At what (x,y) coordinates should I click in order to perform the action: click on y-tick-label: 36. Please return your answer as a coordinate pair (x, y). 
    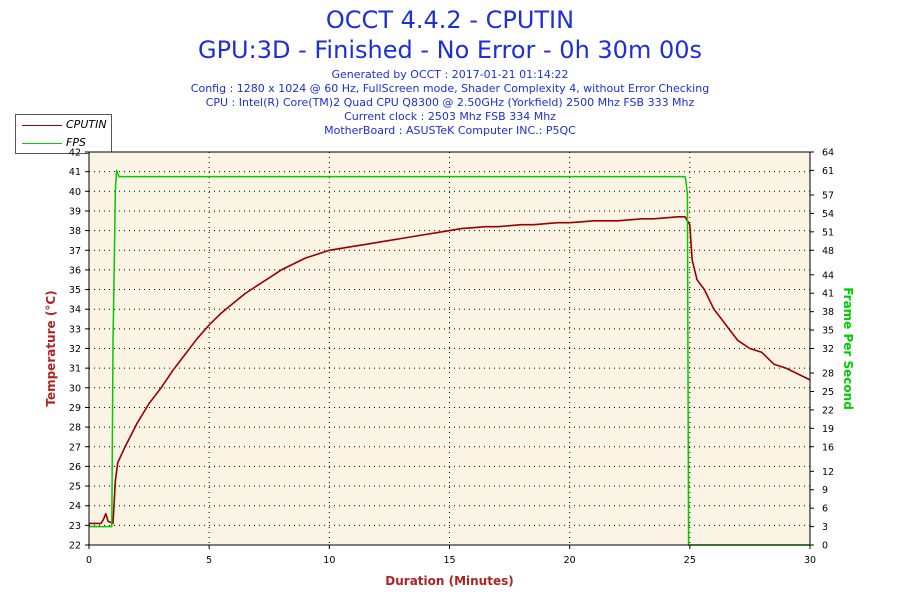
    Looking at the image, I should click on (75, 270).